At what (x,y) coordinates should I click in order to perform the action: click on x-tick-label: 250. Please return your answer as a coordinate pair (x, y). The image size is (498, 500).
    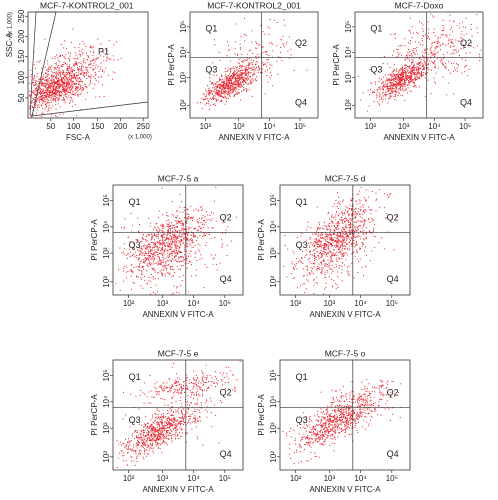
    Looking at the image, I should click on (144, 126).